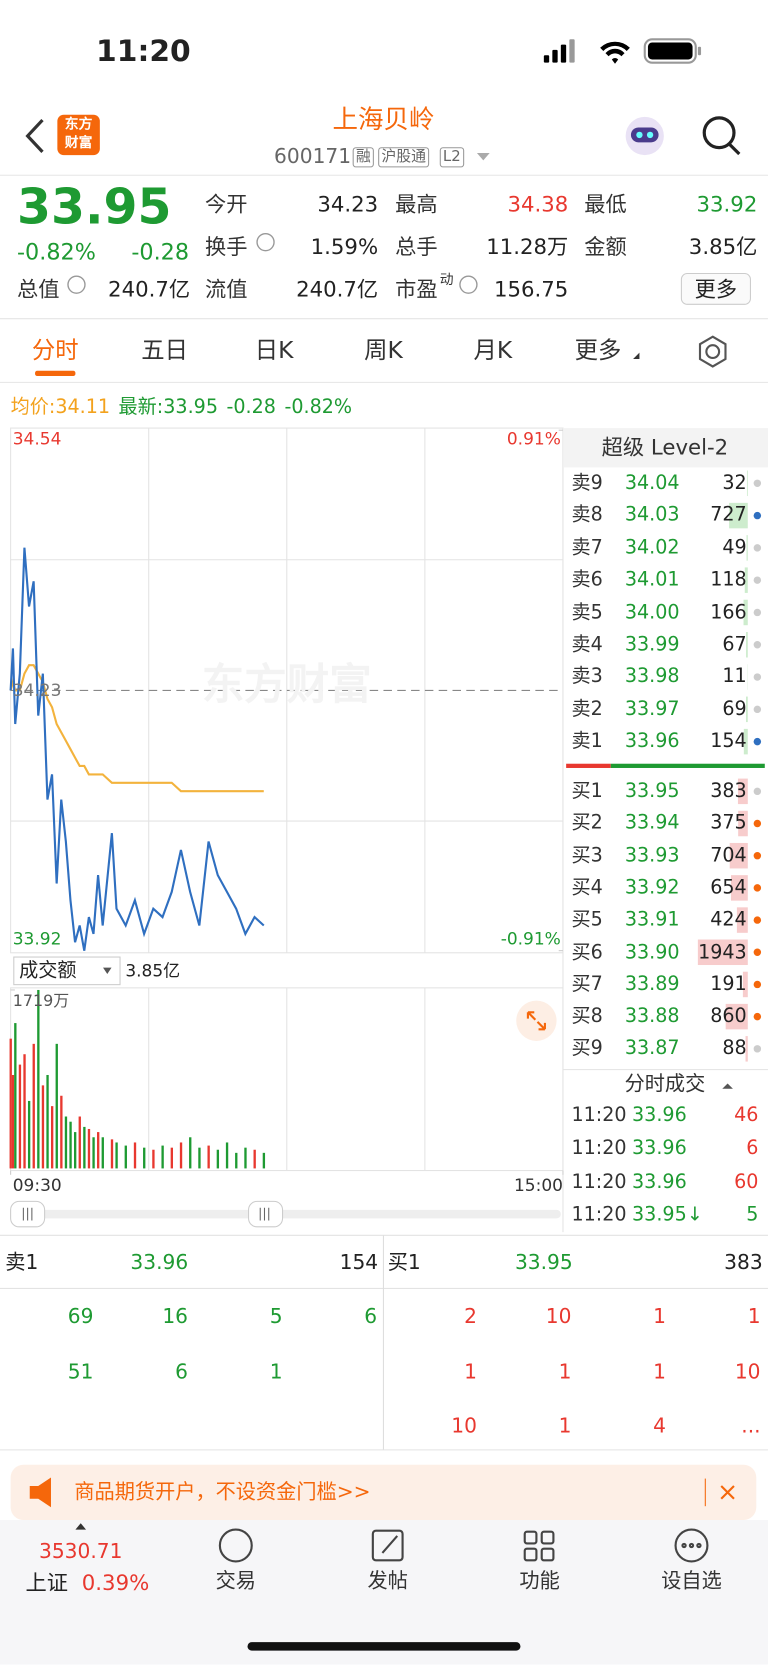 This screenshot has width=768, height=1665. Describe the element at coordinates (652, 887) in the screenshot. I see `book-price: 33.92` at that location.